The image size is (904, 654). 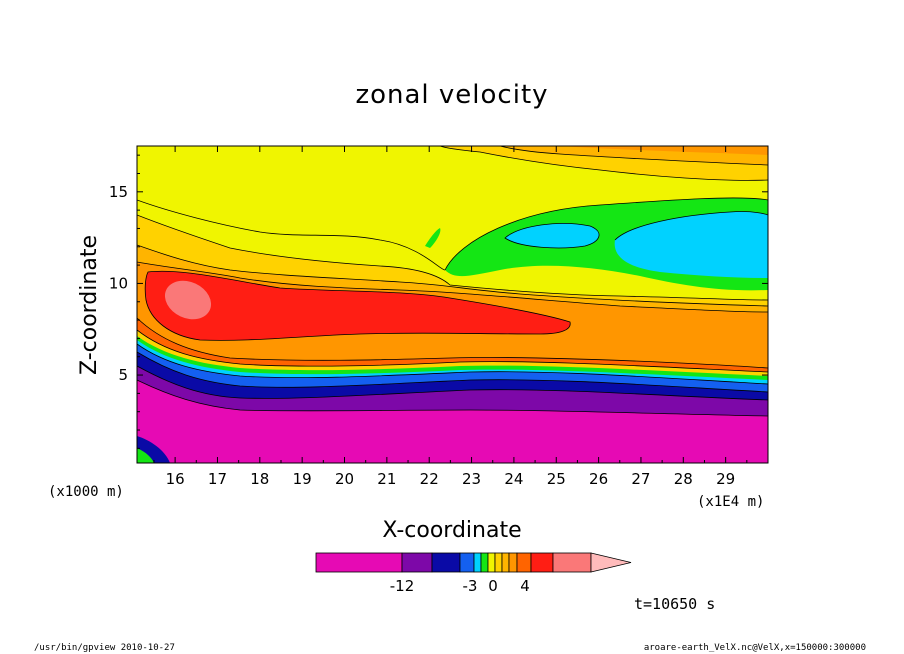 What do you see at coordinates (402, 586) in the screenshot?
I see `colorbar-tick-label: -12` at bounding box center [402, 586].